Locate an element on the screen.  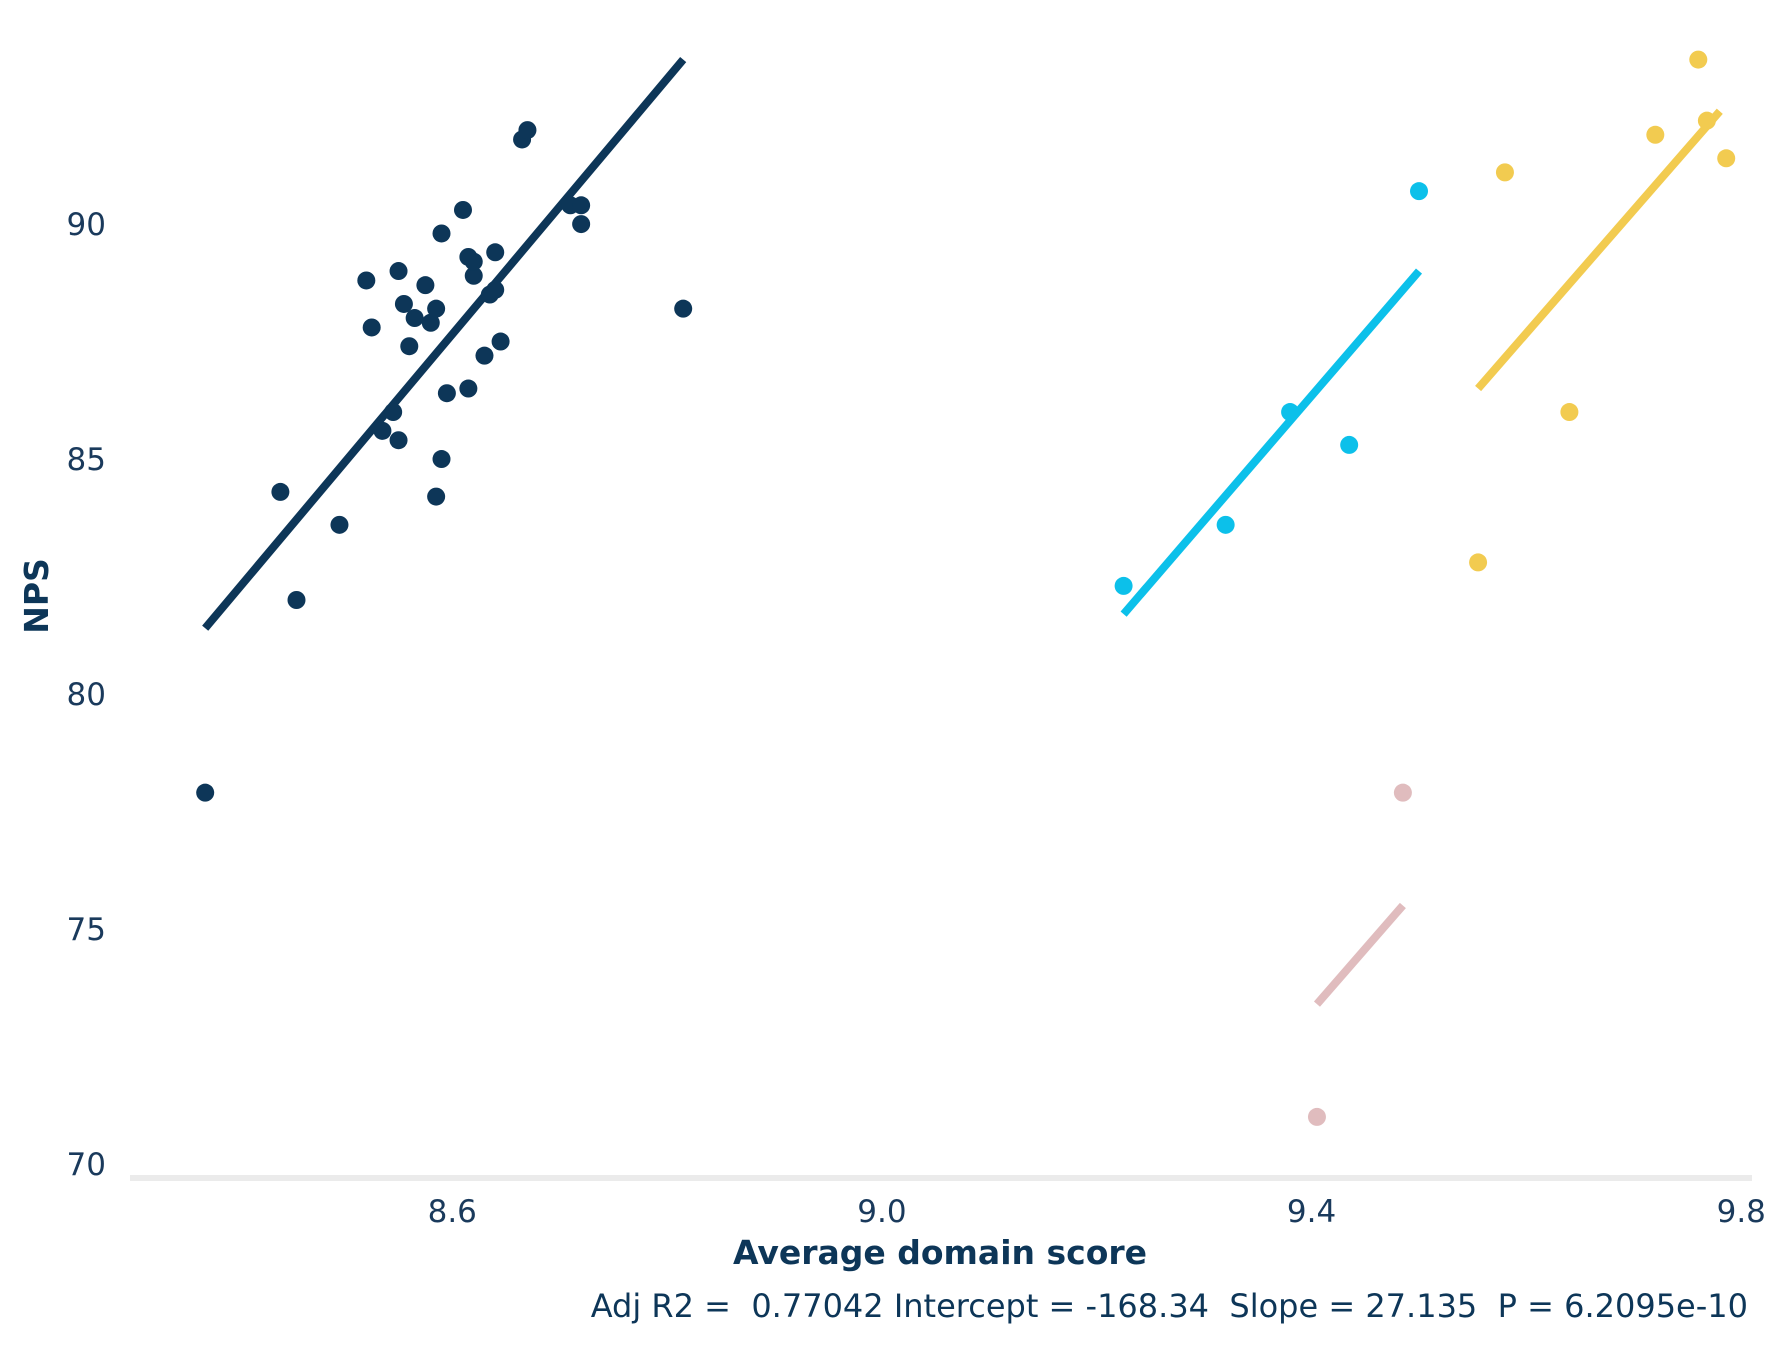
x-axis-title: Average domain score is located at coordinates (940, 1252).